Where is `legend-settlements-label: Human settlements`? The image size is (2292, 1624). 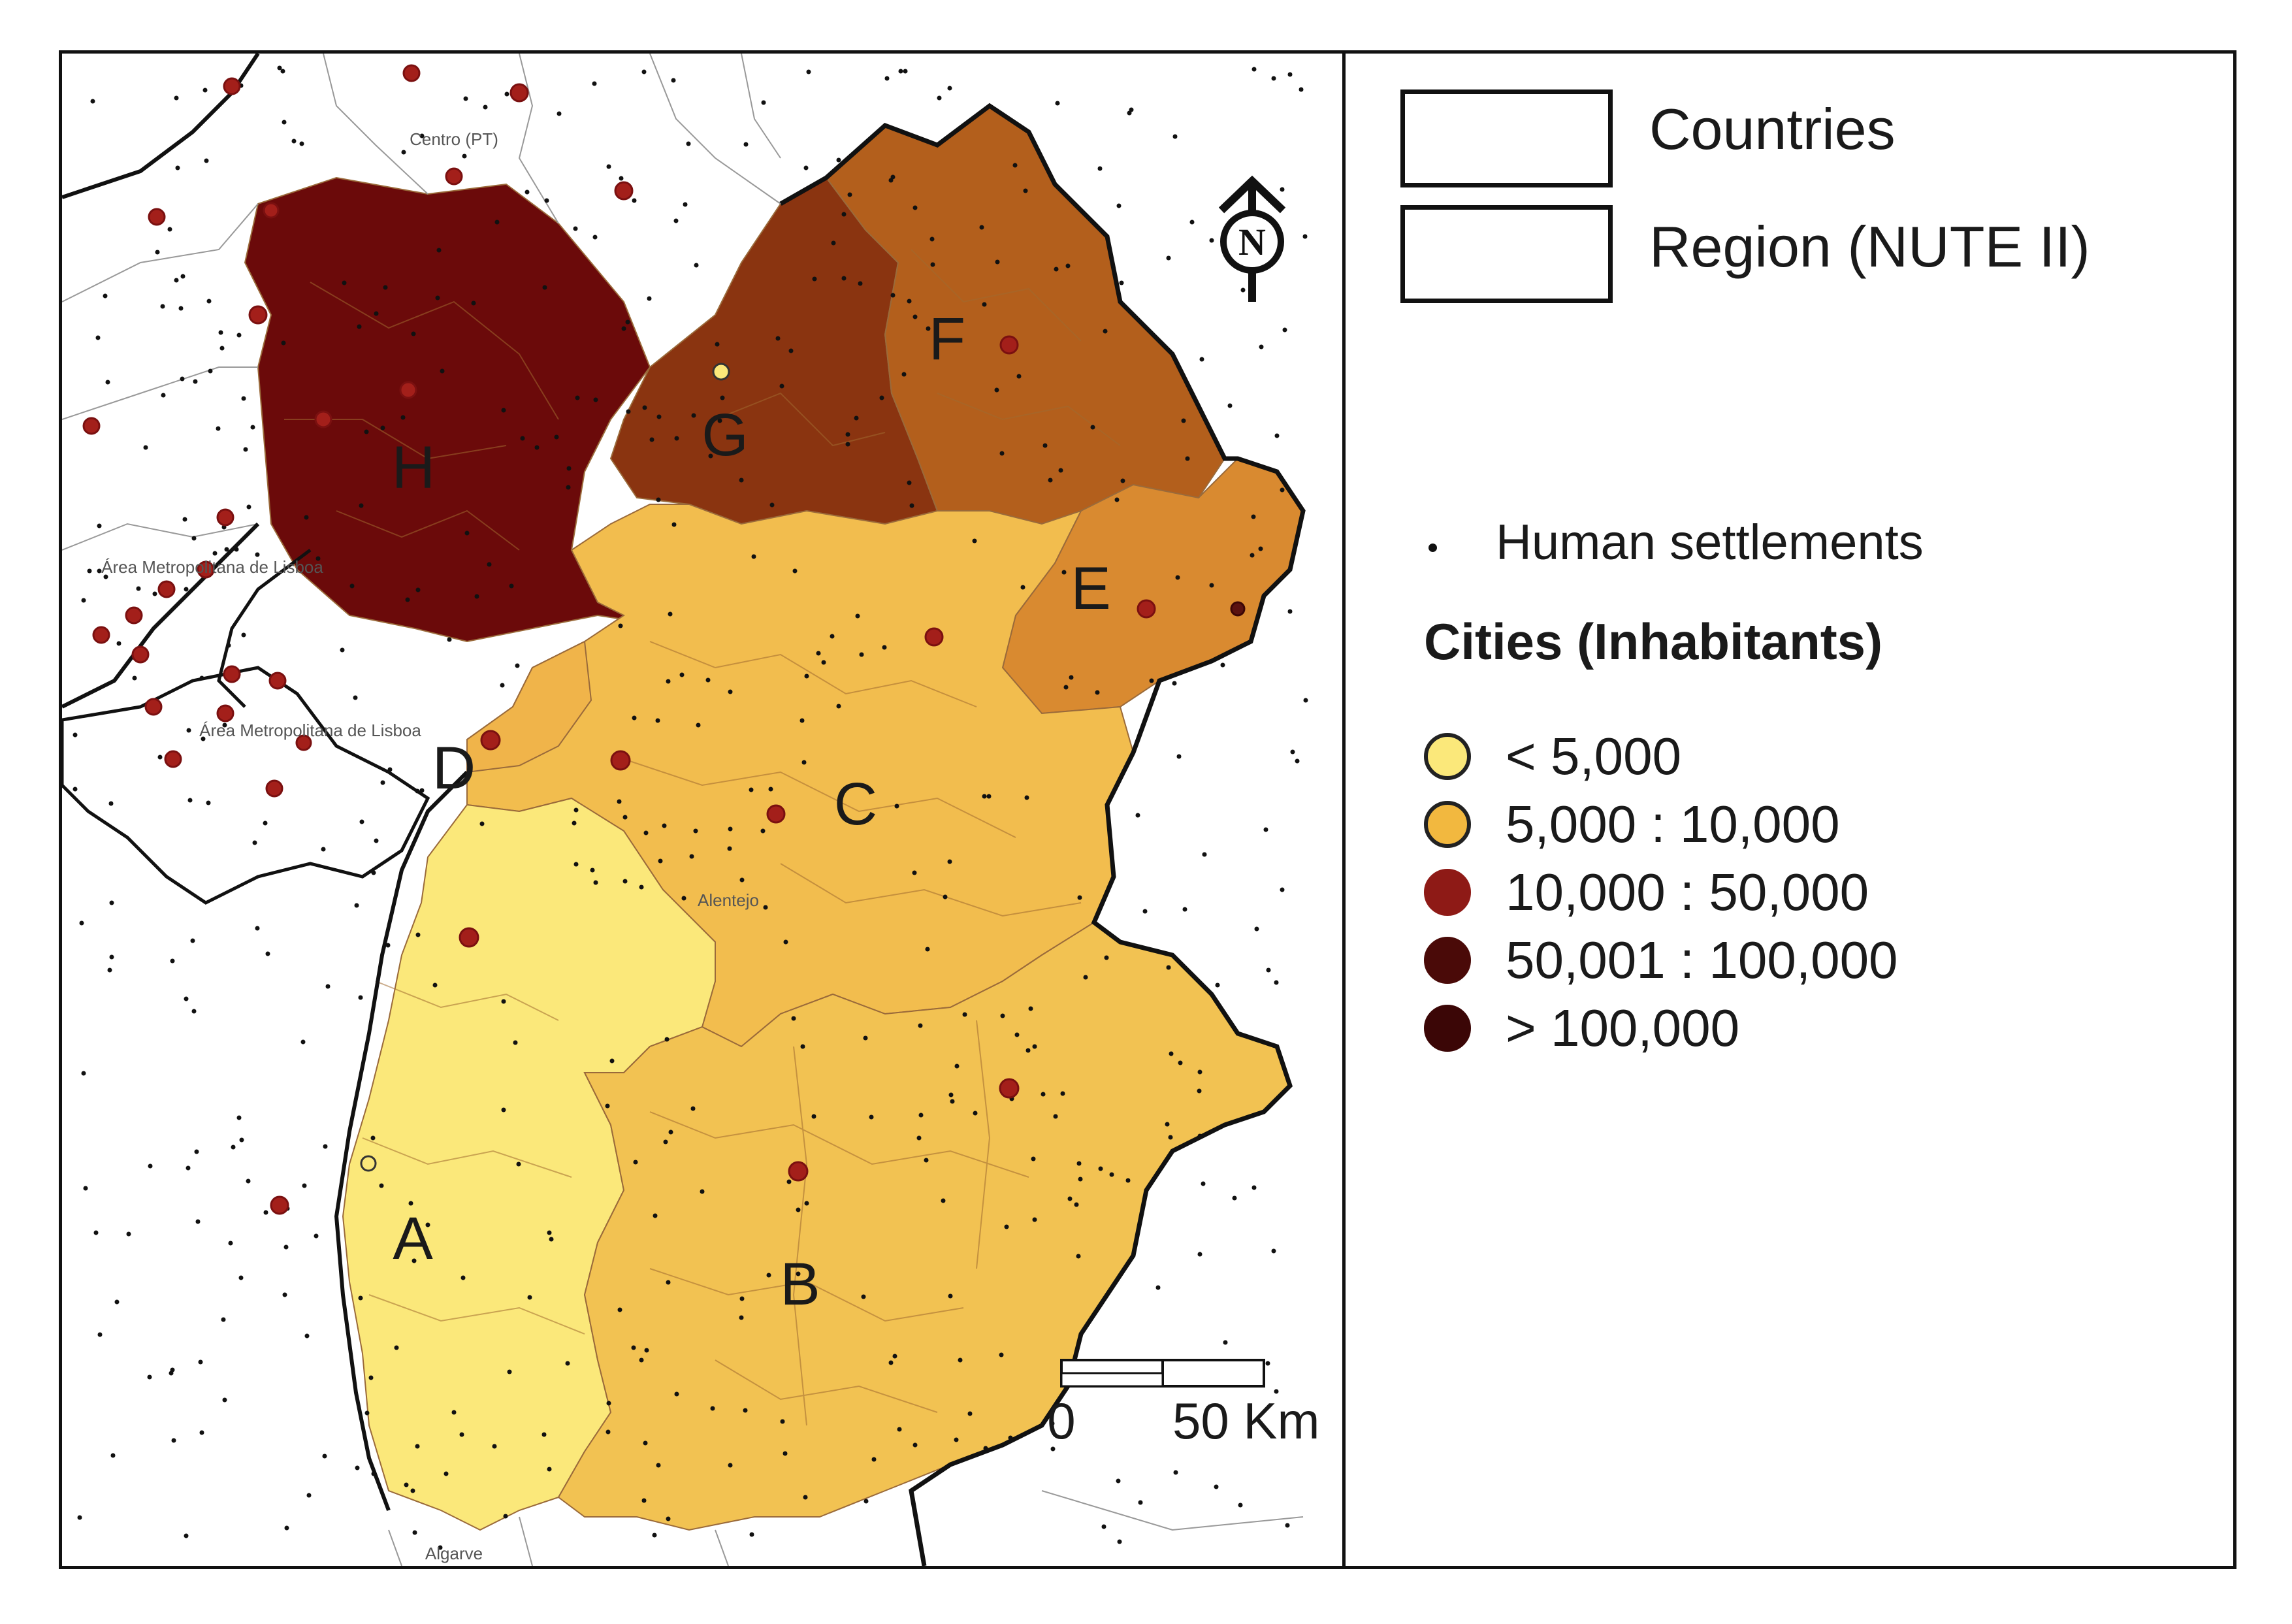
legend-settlements-label: Human settlements is located at coordinates (1710, 542).